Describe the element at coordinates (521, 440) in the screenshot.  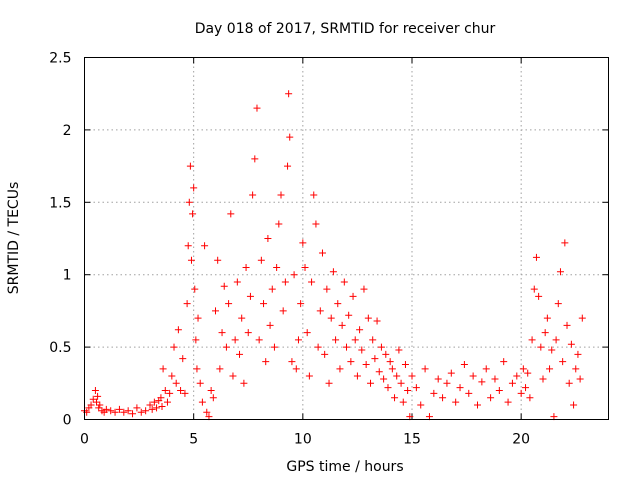
I see `x-tick-label: 20` at that location.